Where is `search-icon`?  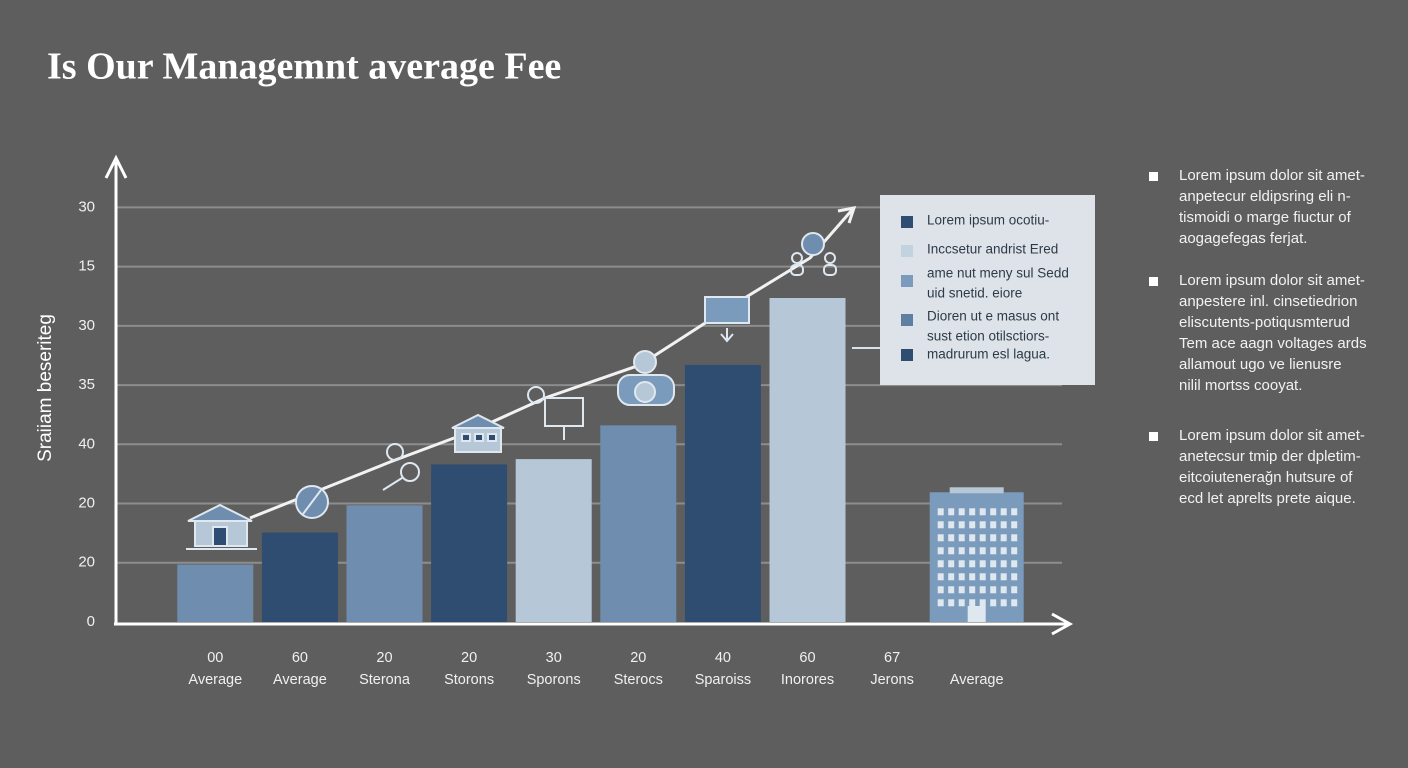
search-icon is located at coordinates (401, 467).